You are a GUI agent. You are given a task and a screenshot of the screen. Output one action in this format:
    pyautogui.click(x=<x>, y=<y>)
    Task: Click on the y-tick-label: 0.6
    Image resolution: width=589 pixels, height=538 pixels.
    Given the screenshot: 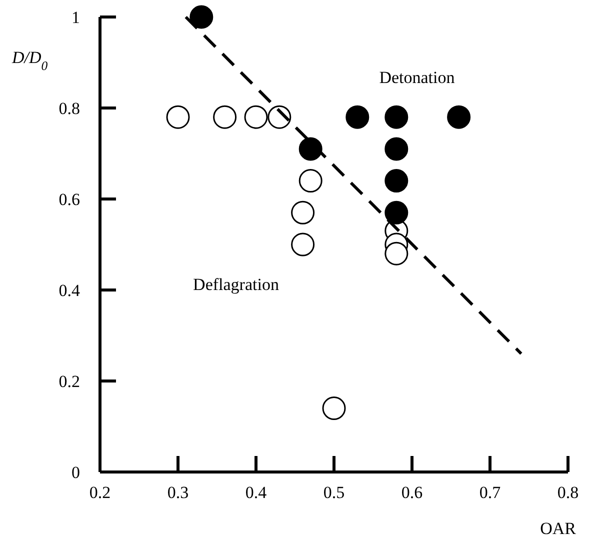 What is the action you would take?
    pyautogui.click(x=69, y=199)
    